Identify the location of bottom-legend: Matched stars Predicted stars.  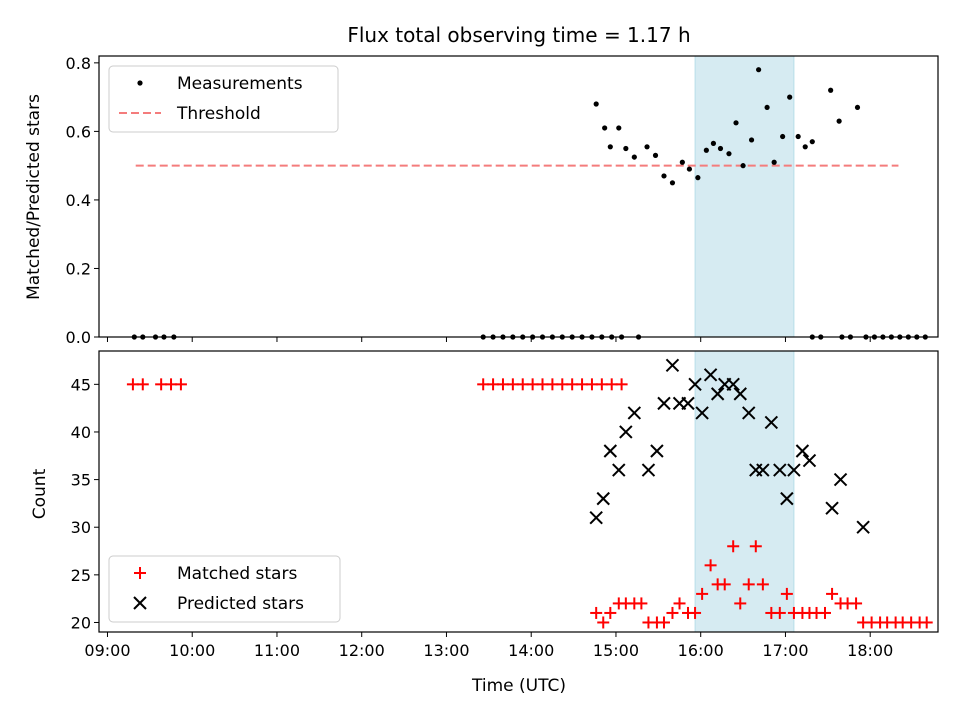
(224, 589).